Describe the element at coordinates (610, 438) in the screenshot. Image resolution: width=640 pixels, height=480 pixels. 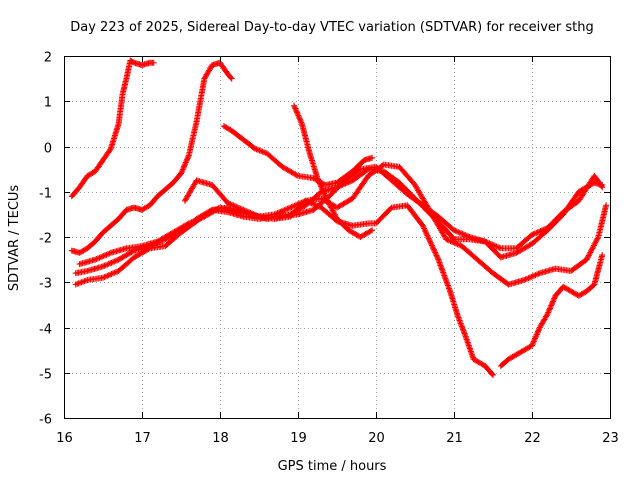
I see `x-tick-label: 23` at that location.